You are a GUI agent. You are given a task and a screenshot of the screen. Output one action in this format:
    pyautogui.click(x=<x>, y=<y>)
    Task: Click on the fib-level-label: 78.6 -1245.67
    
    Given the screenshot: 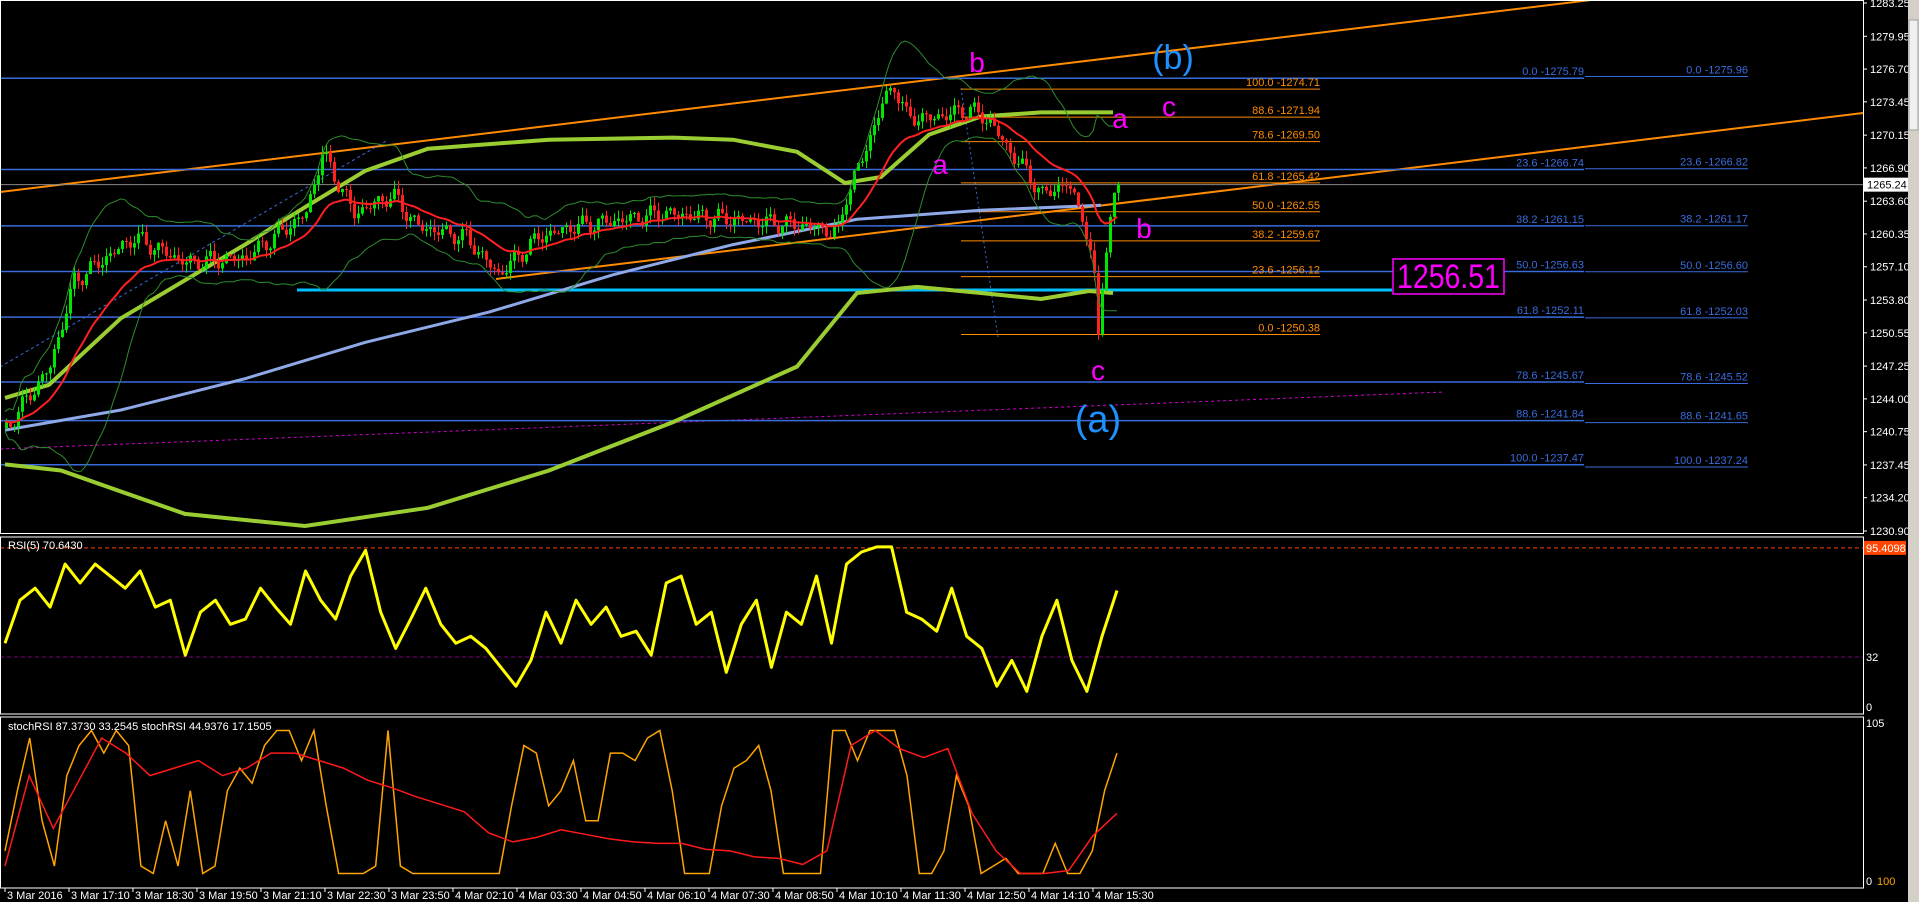 What is the action you would take?
    pyautogui.click(x=1550, y=376)
    